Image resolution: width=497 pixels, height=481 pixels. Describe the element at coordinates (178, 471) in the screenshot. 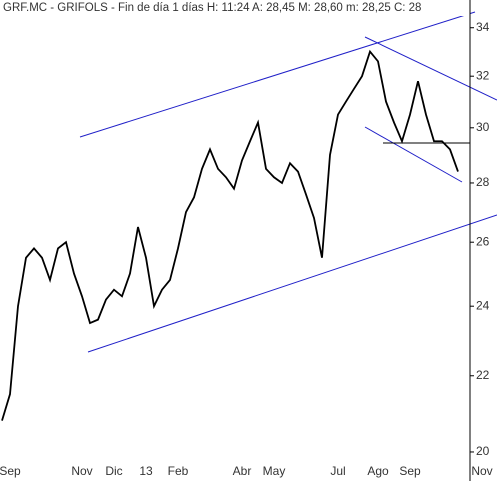

I see `x-tick-label: Feb` at that location.